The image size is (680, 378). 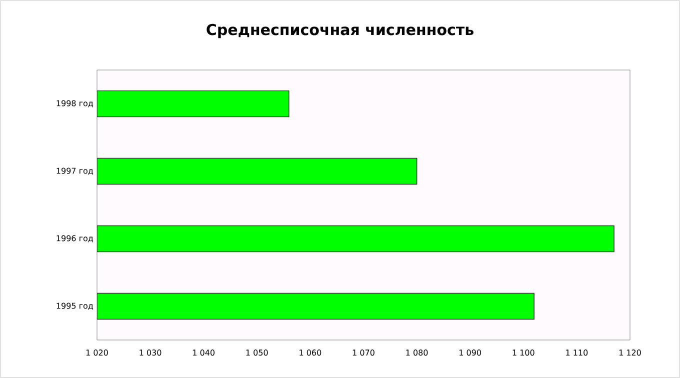 I want to click on x-tick-label: 1 120, so click(x=630, y=353).